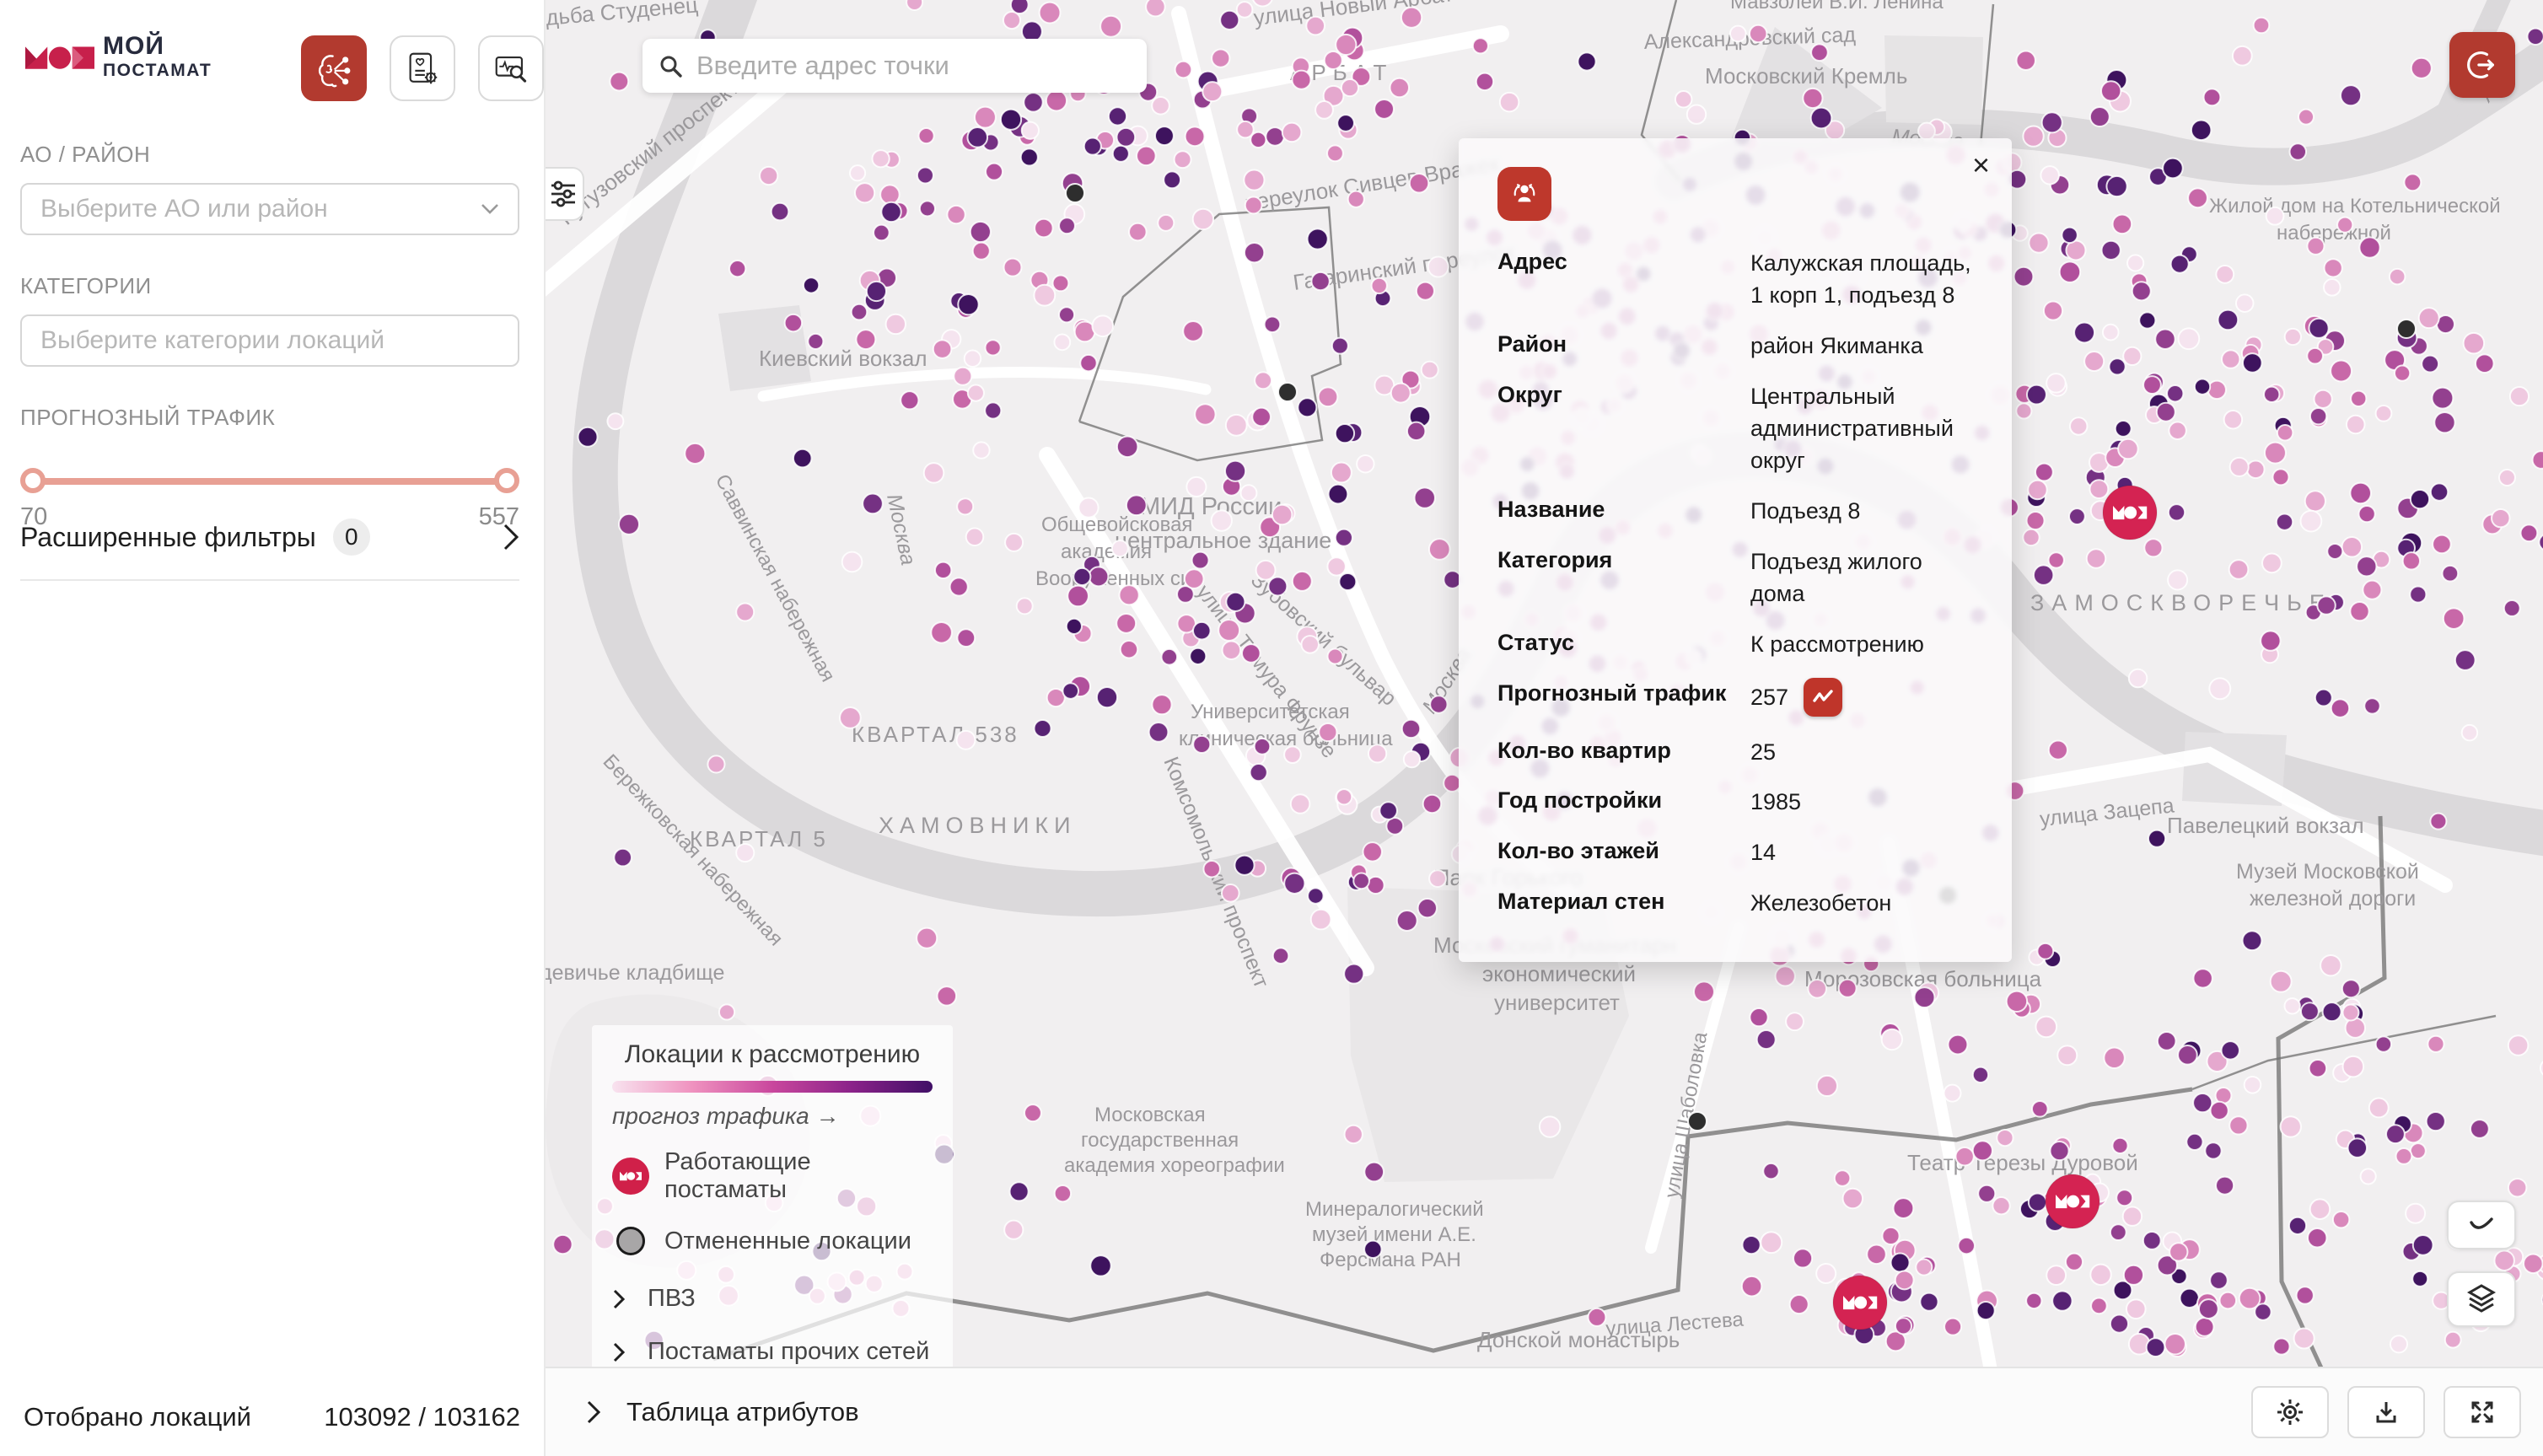  Describe the element at coordinates (1823, 697) in the screenshot. I see `traffic-chart-button` at that location.